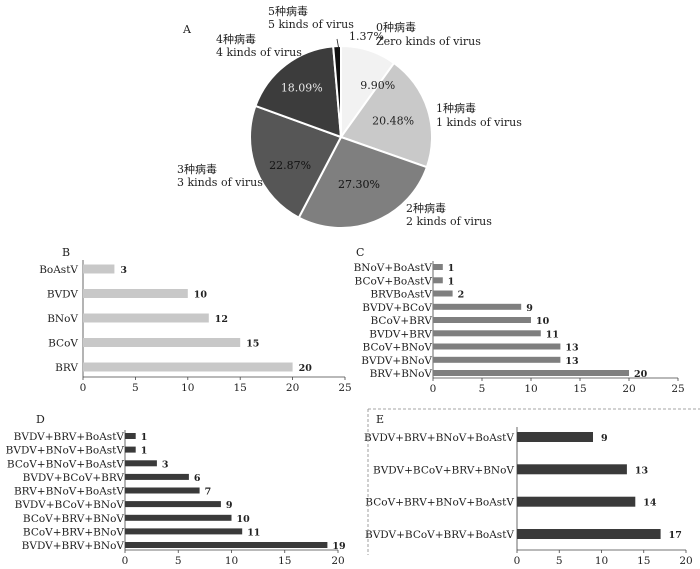 This screenshot has width=700, height=569. Describe the element at coordinates (396, 361) in the screenshot. I see `panel-c-category-label: BVDV+BNoV` at that location.